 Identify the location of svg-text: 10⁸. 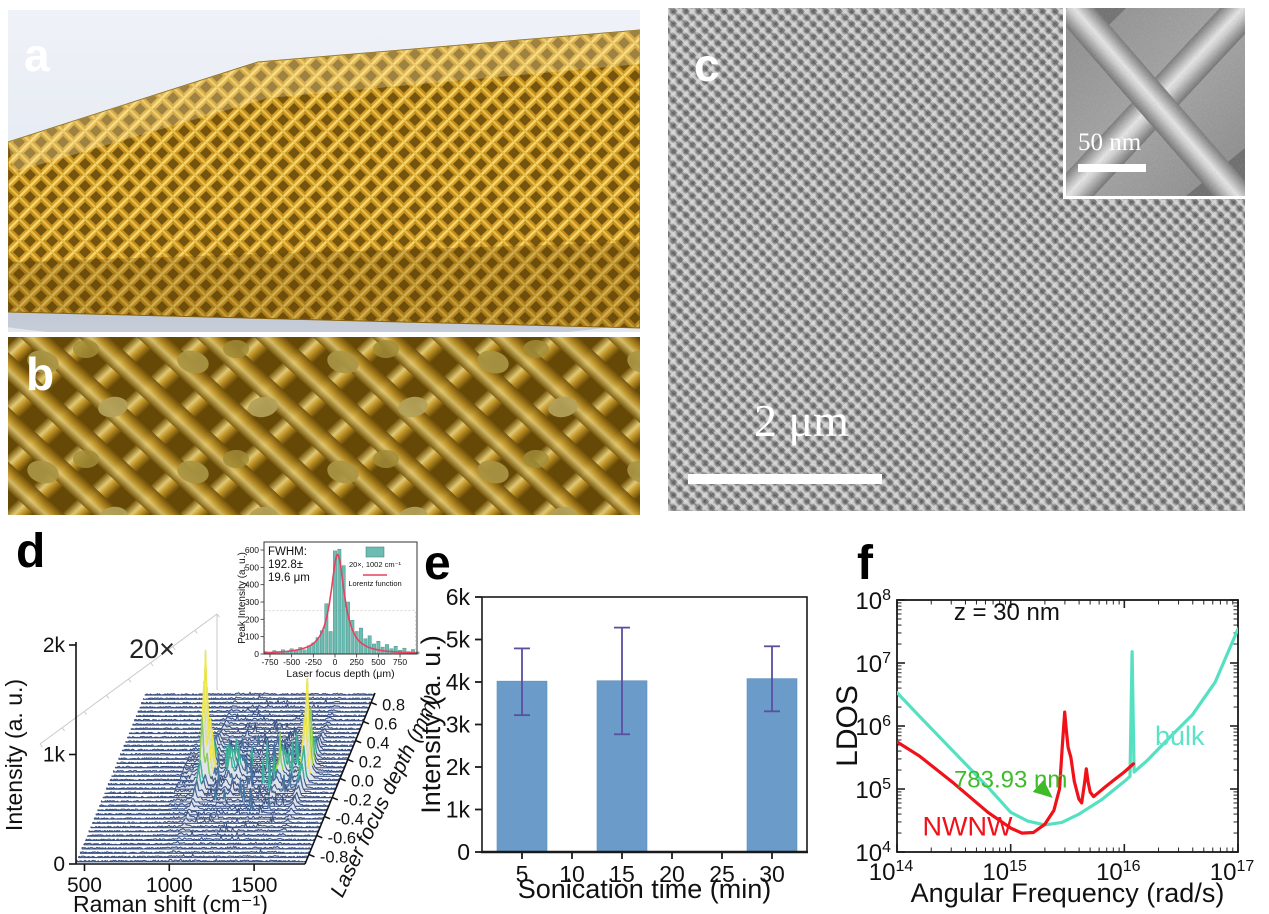
(873, 601).